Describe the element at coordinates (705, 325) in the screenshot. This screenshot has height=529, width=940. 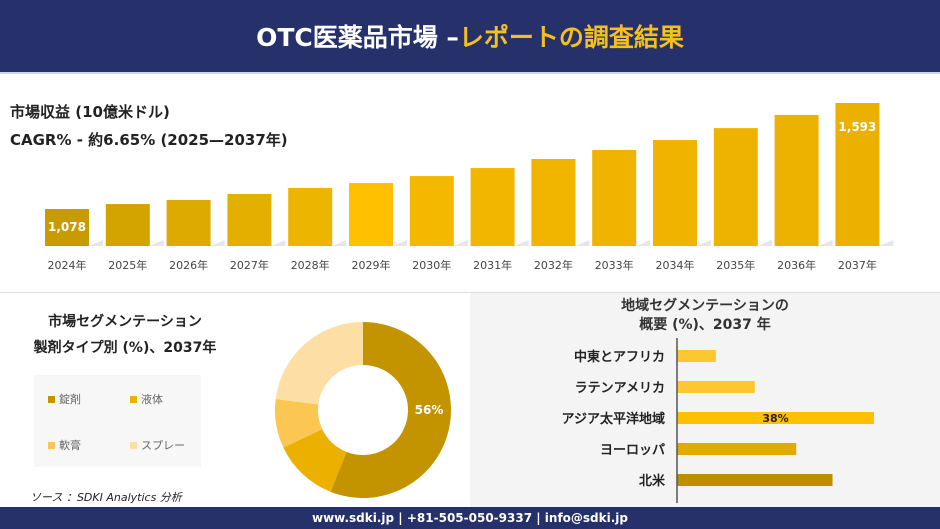
I see `region-title-2: 概要 (%)、2037 年` at that location.